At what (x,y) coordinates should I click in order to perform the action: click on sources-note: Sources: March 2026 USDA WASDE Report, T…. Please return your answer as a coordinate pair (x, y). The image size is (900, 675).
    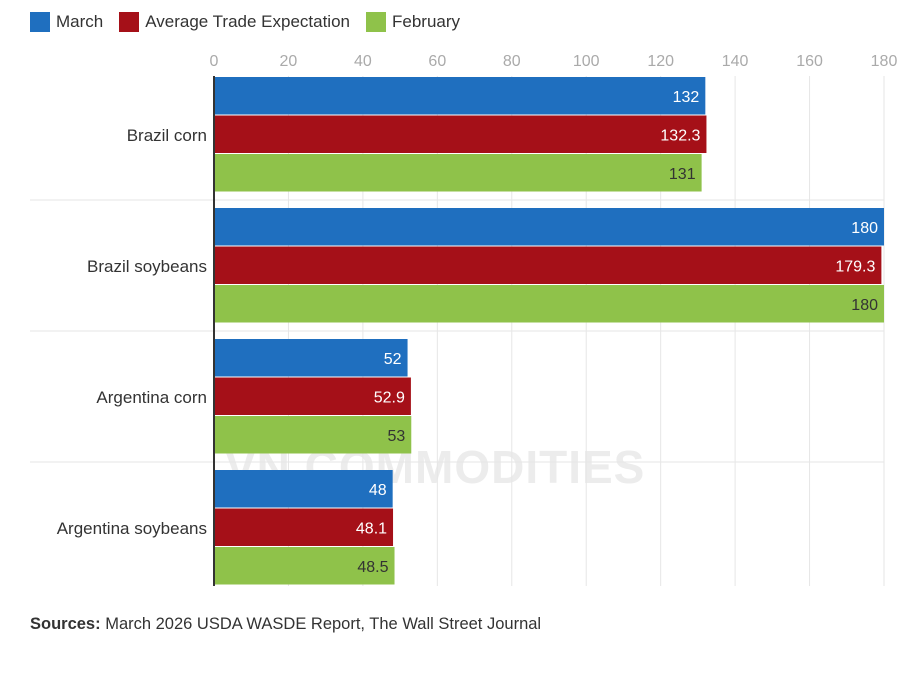
    Looking at the image, I should click on (295, 624).